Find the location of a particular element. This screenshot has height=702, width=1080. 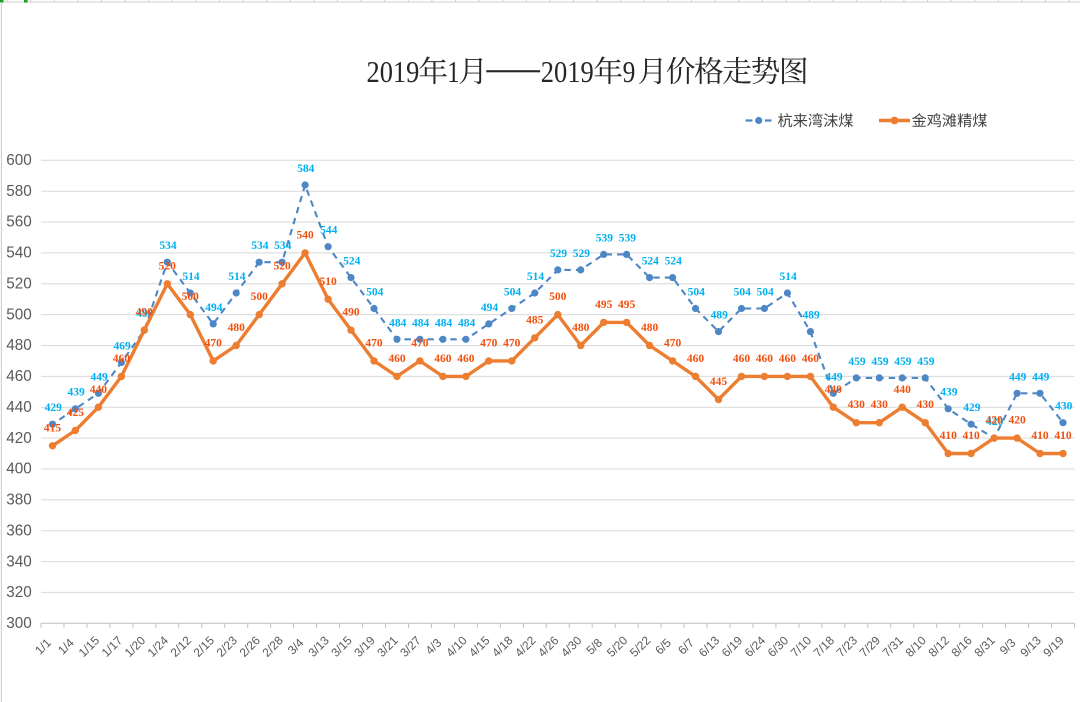

svg-text: 300 is located at coordinates (19, 623).